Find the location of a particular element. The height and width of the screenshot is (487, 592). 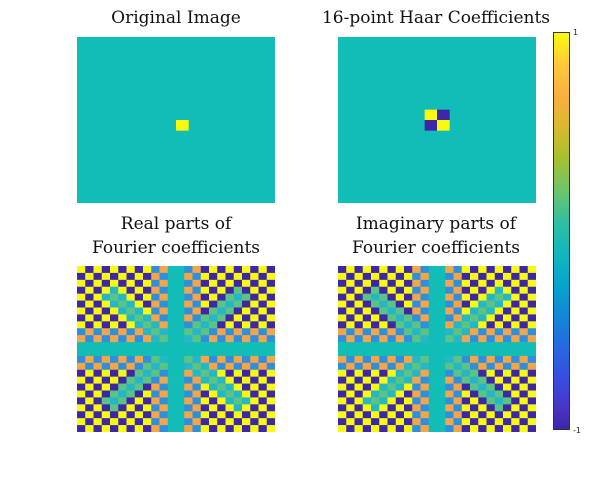

colorbar-min-label: -1 is located at coordinates (577, 430).